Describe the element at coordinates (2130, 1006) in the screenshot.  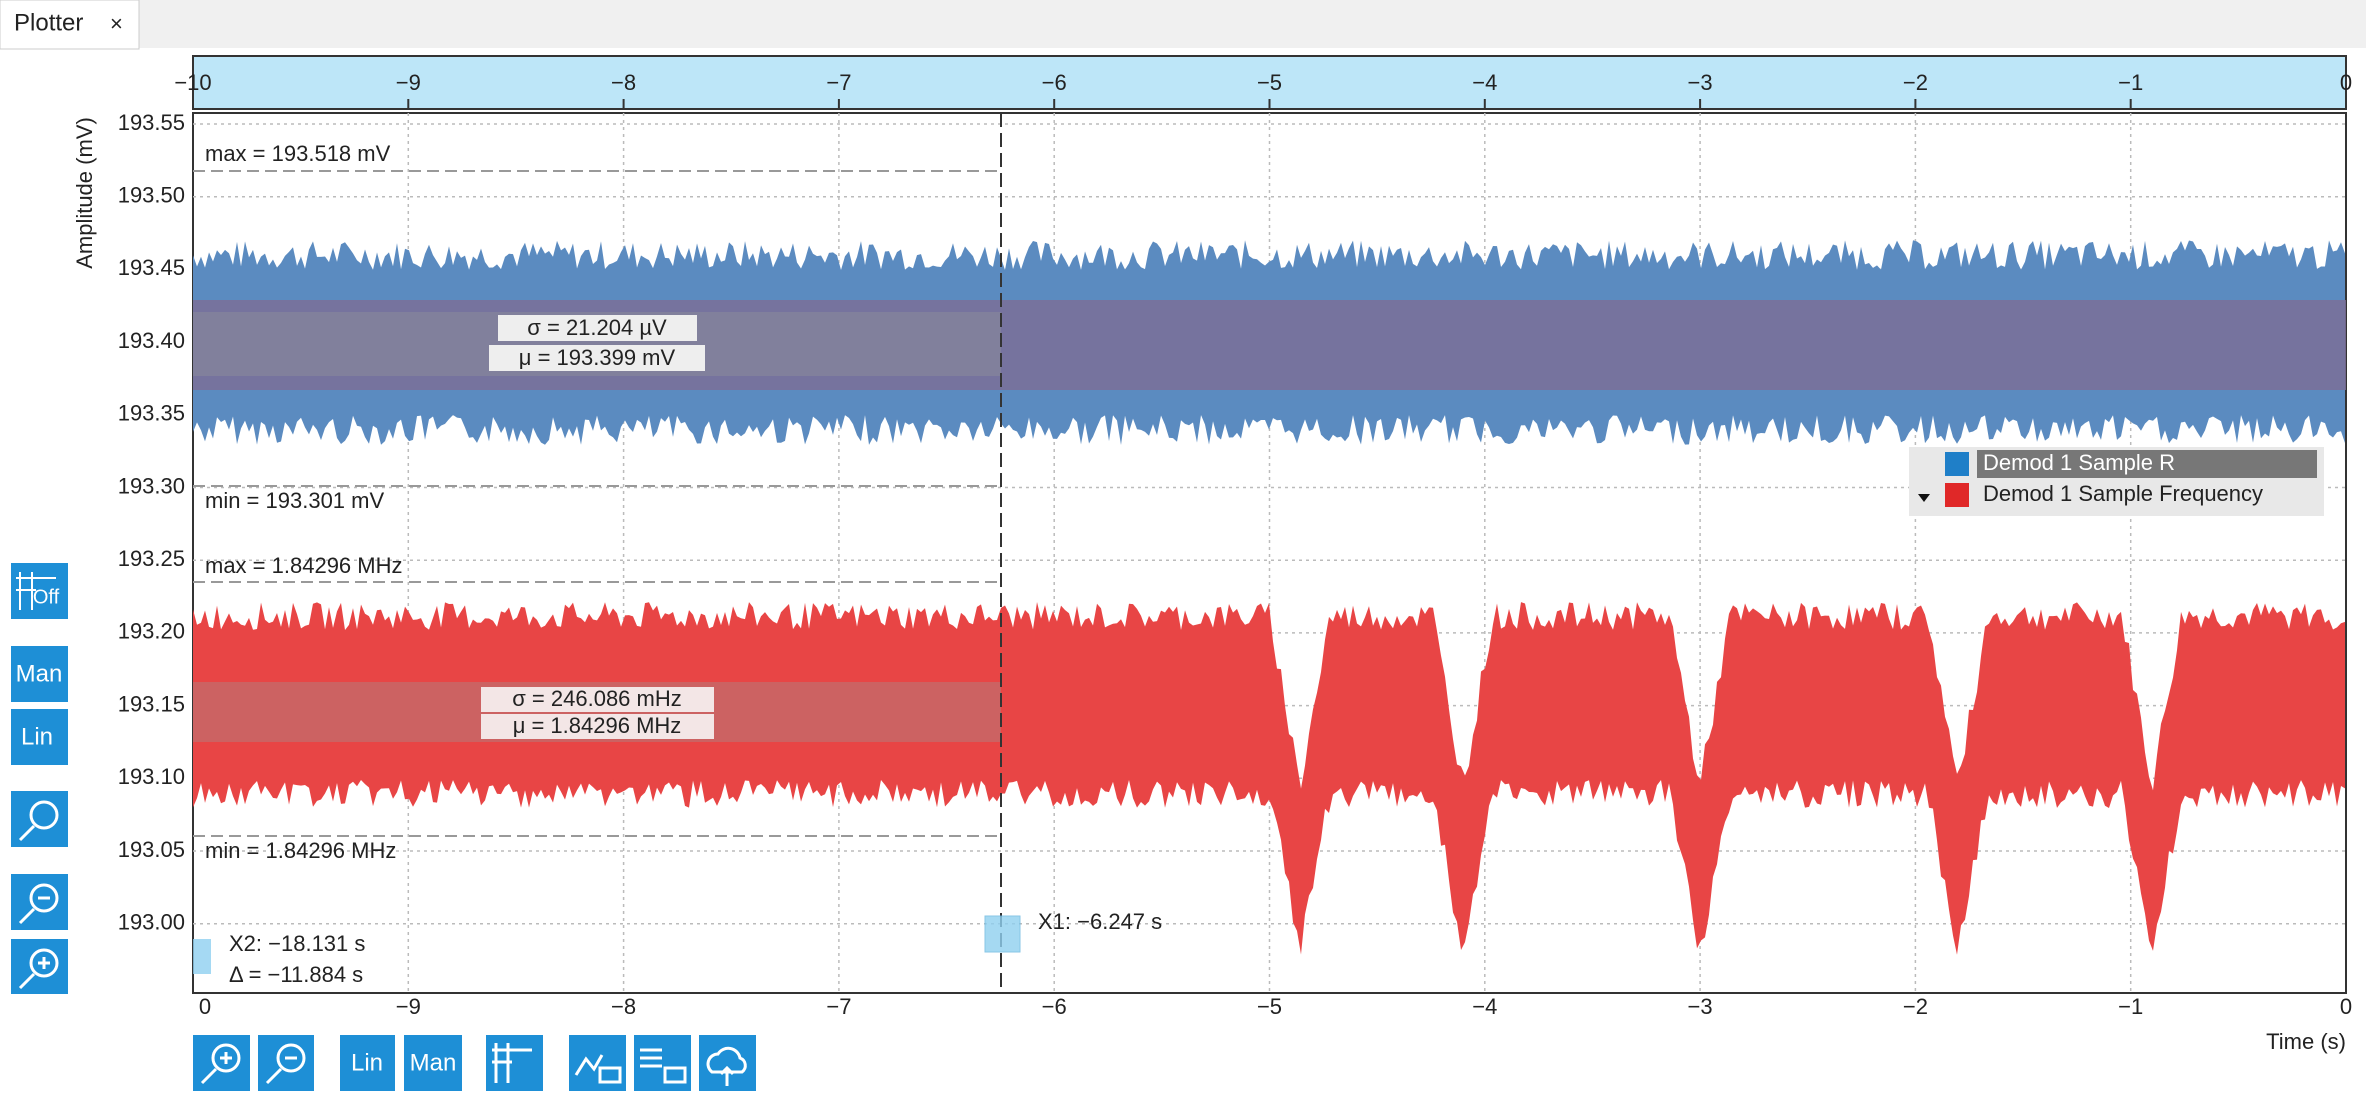
I see `x-tick-label: −1` at that location.